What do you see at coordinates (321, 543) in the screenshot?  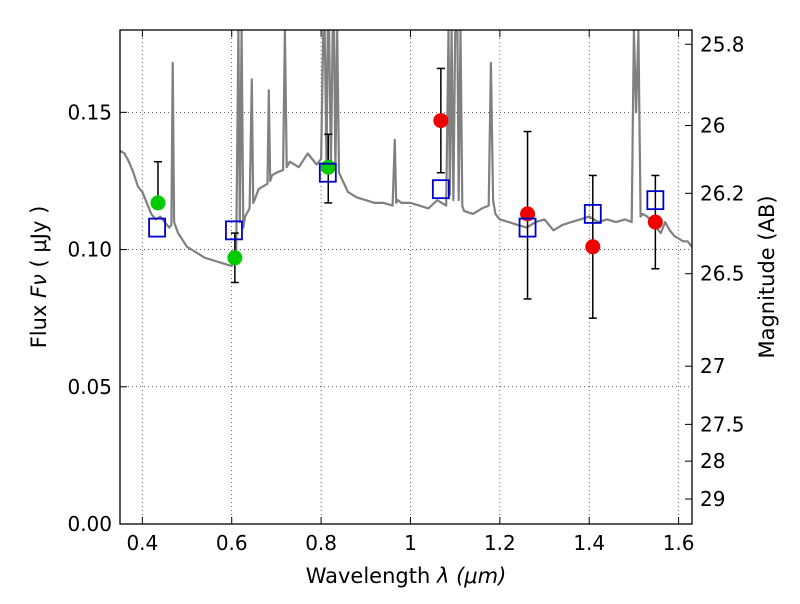 I see `x-tick-label: 0.8` at bounding box center [321, 543].